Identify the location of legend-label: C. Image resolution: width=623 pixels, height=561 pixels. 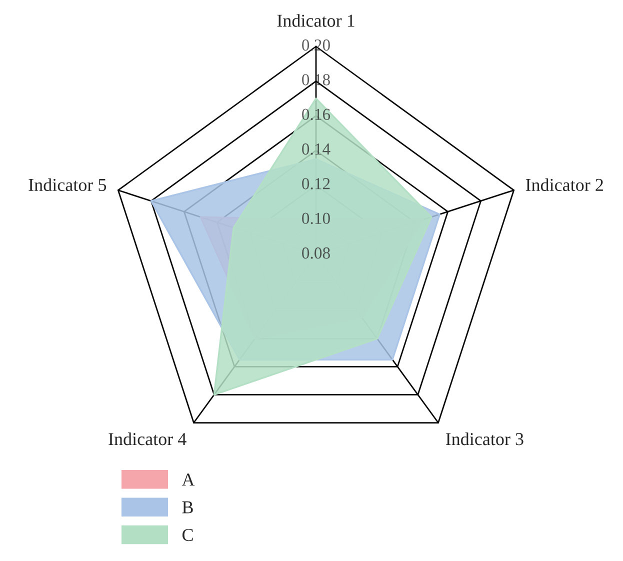
(187, 535).